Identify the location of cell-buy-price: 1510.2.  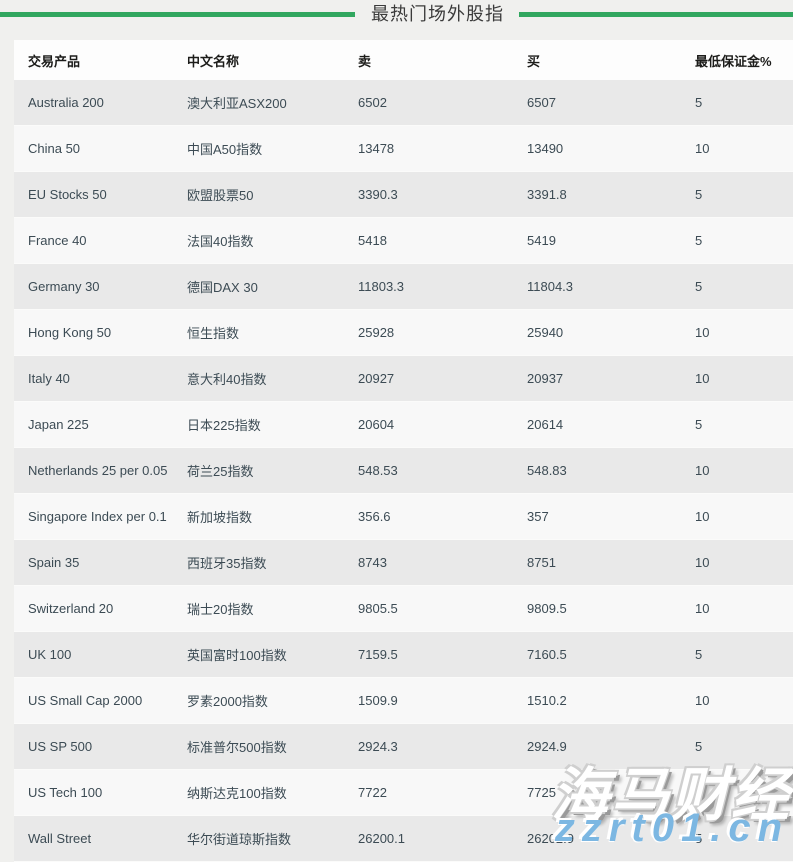
(547, 700).